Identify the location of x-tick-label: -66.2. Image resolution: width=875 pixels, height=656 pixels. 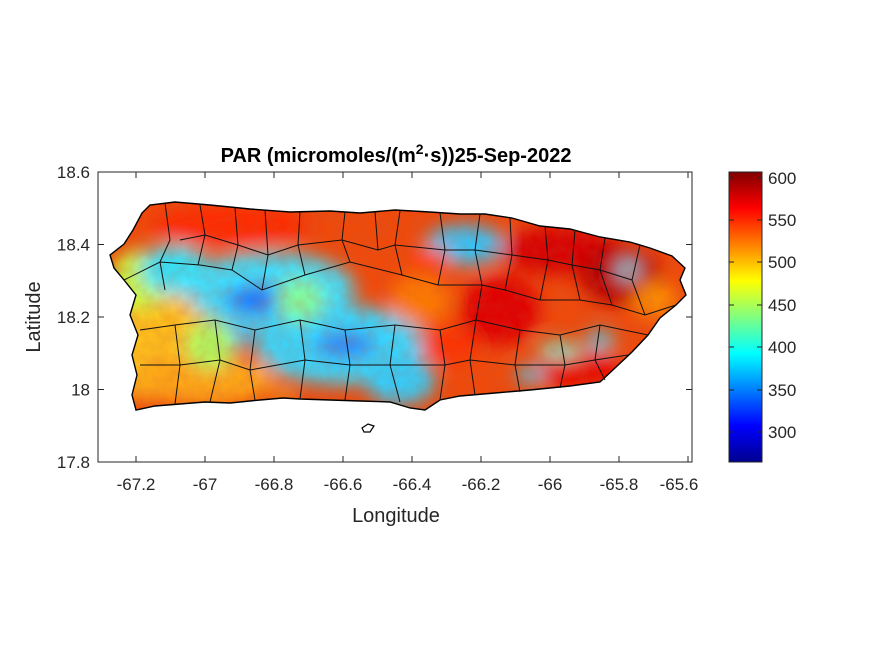
(481, 484).